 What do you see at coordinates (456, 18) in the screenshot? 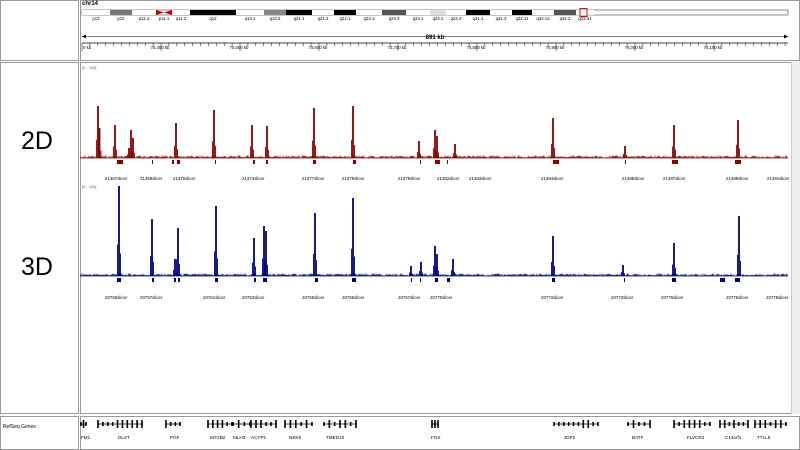
I see `band-label: q24.3` at bounding box center [456, 18].